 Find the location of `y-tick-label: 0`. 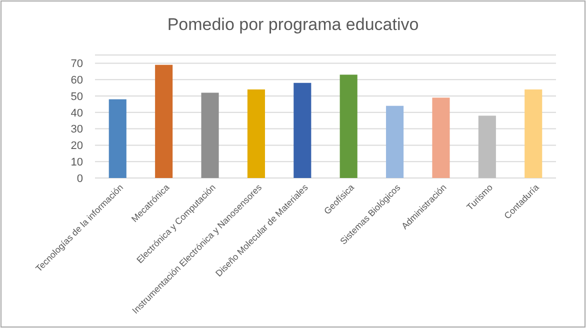

y-tick-label: 0 is located at coordinates (79, 178).